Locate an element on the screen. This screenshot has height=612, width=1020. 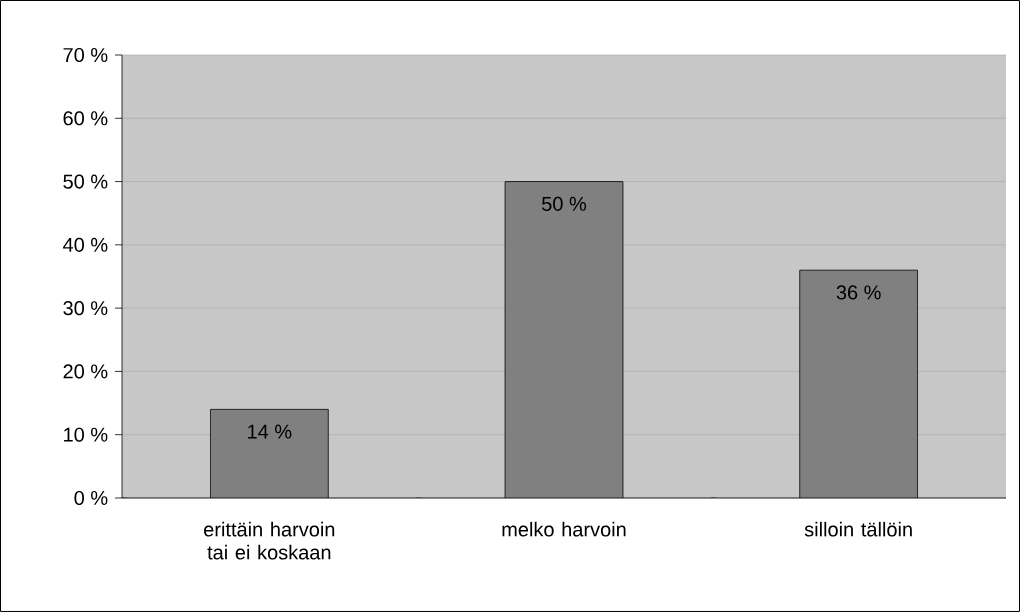
y-tick-label: 50 % is located at coordinates (85, 181).